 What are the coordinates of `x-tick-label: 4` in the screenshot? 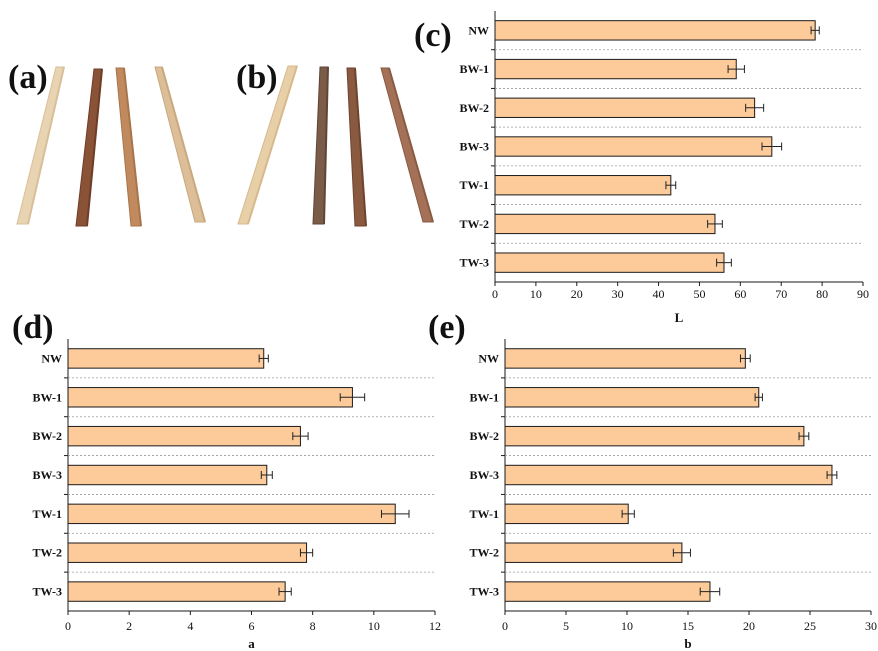 It's located at (190, 626).